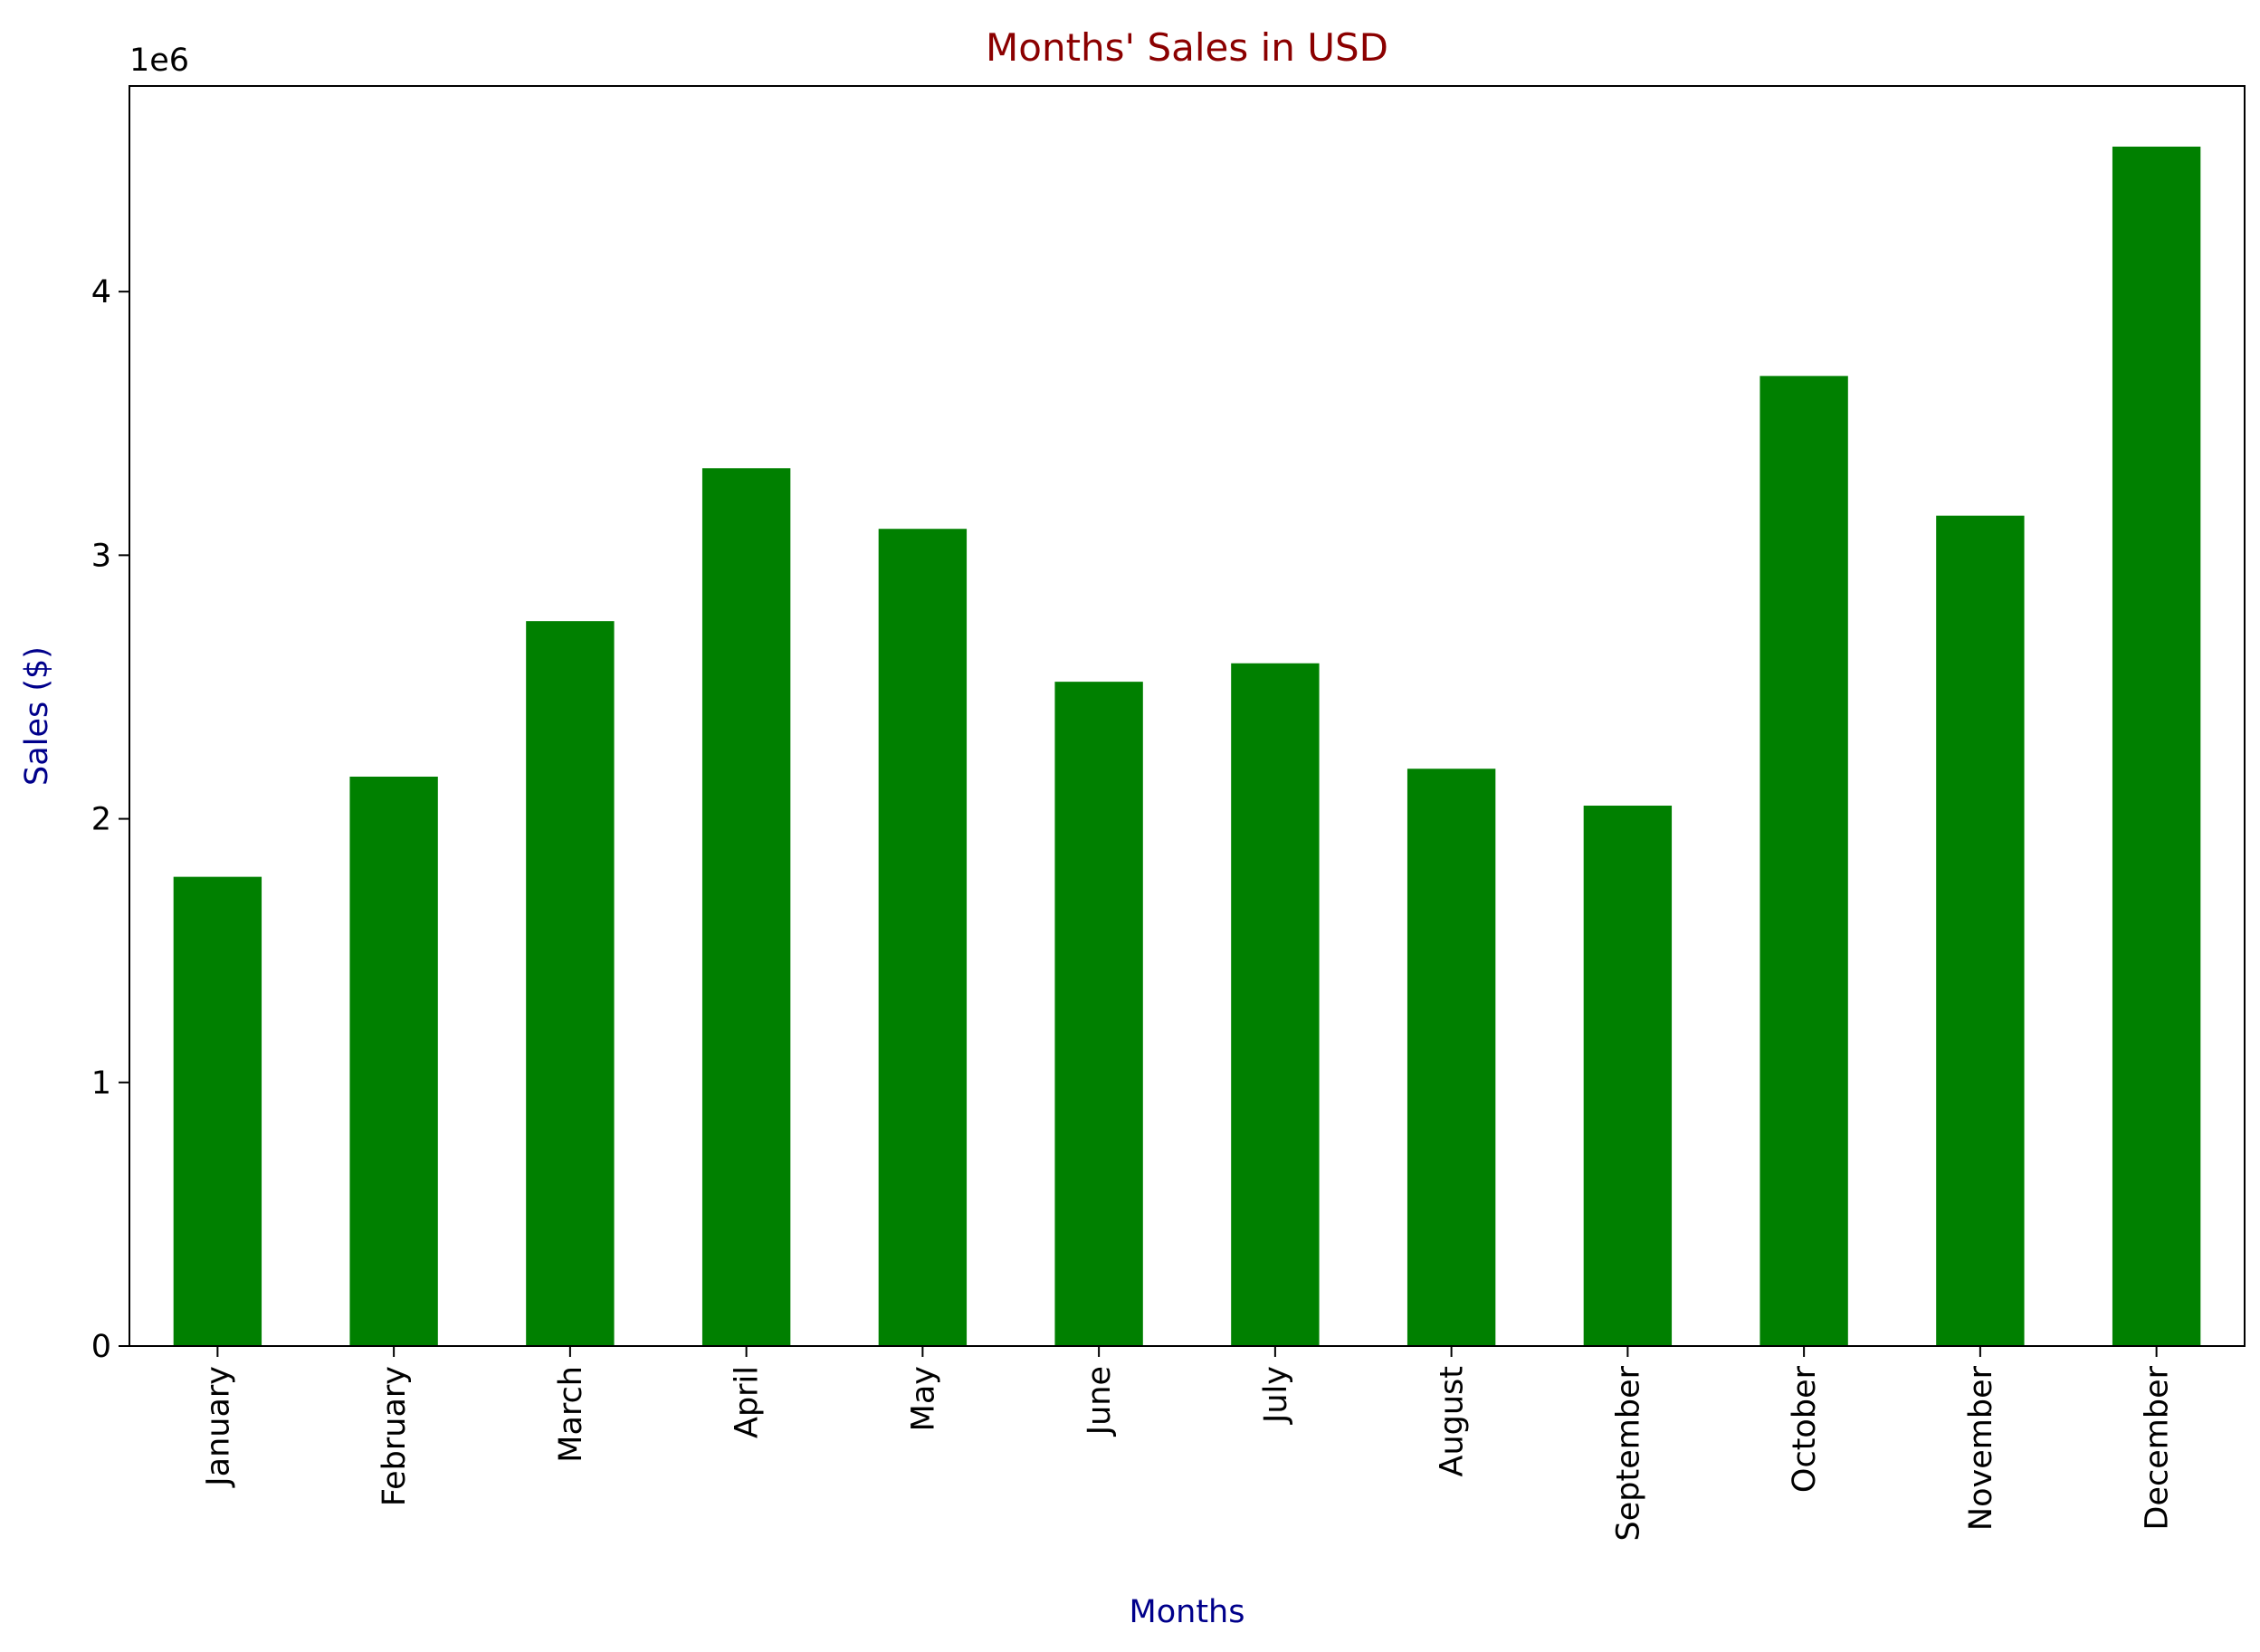  Describe the element at coordinates (923, 937) in the screenshot. I see `bar-may` at that location.